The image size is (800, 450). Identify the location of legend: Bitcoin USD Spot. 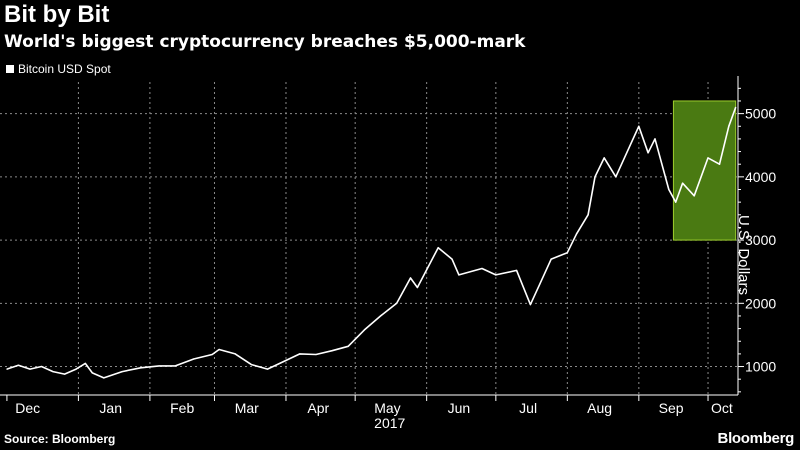
(58, 69).